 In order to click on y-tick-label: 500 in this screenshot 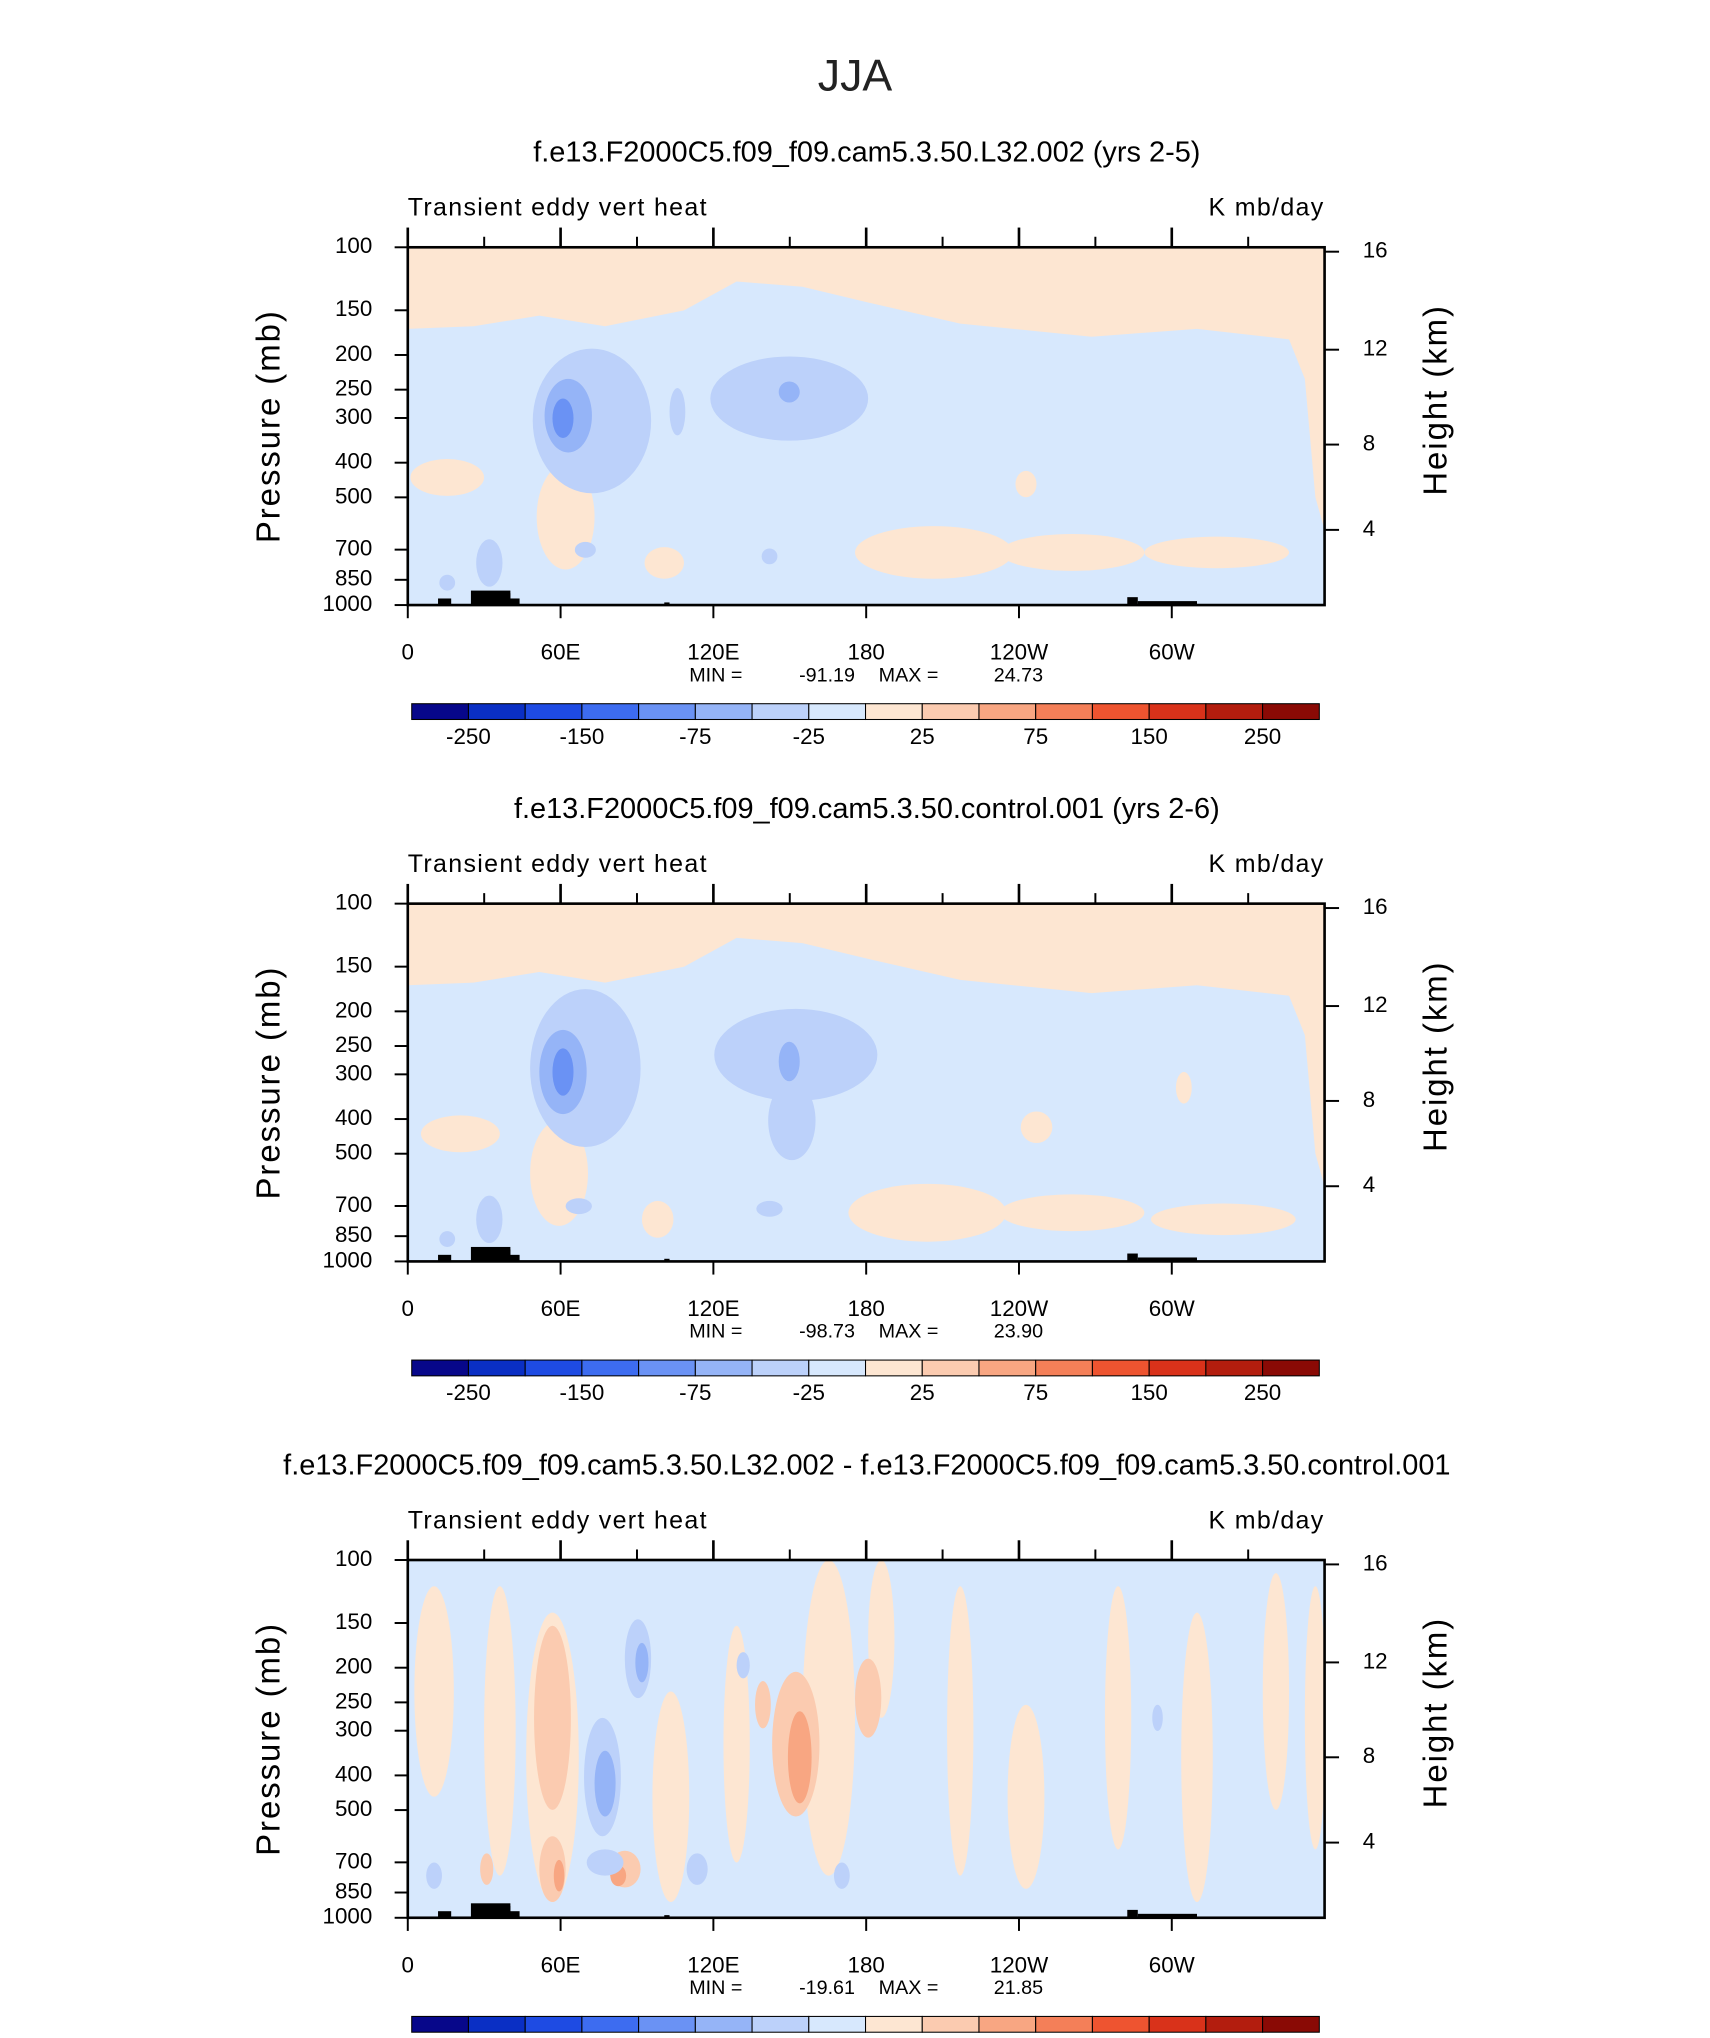, I will do `click(353, 1808)`.